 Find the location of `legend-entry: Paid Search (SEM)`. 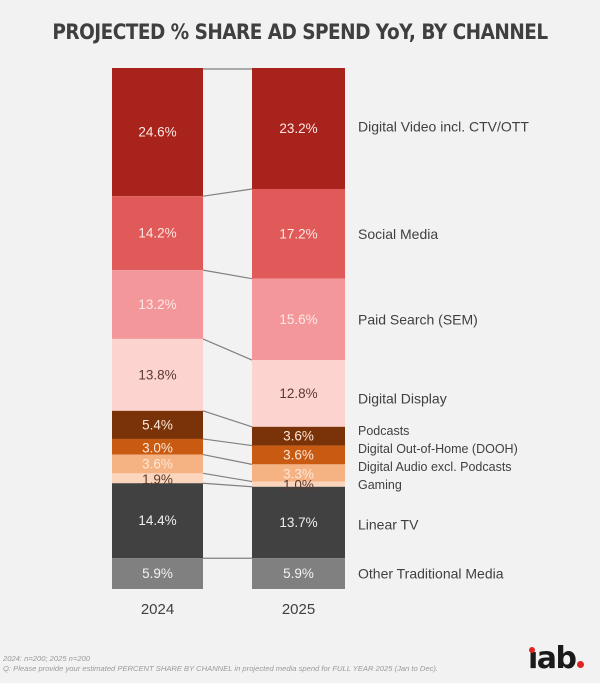

legend-entry: Paid Search (SEM) is located at coordinates (418, 319).